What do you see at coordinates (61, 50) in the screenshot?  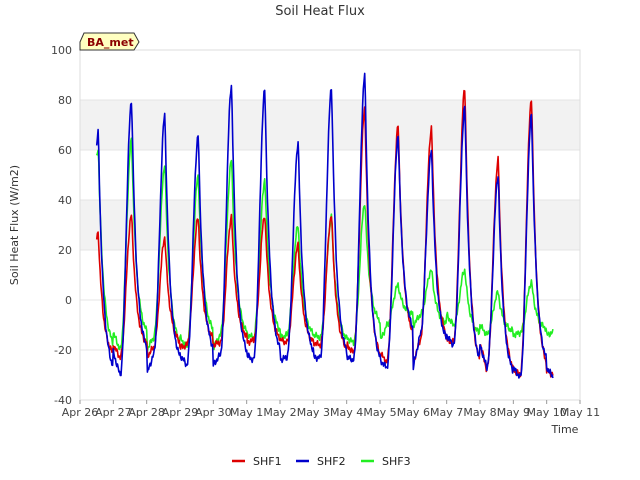 I see `y-tick-label: 100` at bounding box center [61, 50].